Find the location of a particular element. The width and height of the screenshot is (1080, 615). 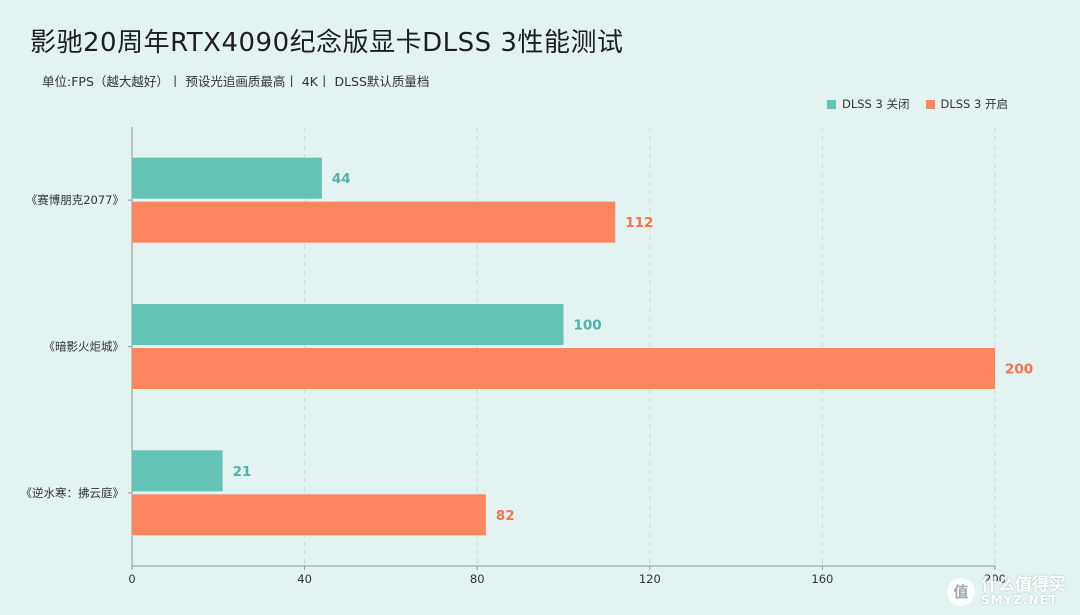

category-label: 《逆水寒：拂云庭》 is located at coordinates (73, 493).